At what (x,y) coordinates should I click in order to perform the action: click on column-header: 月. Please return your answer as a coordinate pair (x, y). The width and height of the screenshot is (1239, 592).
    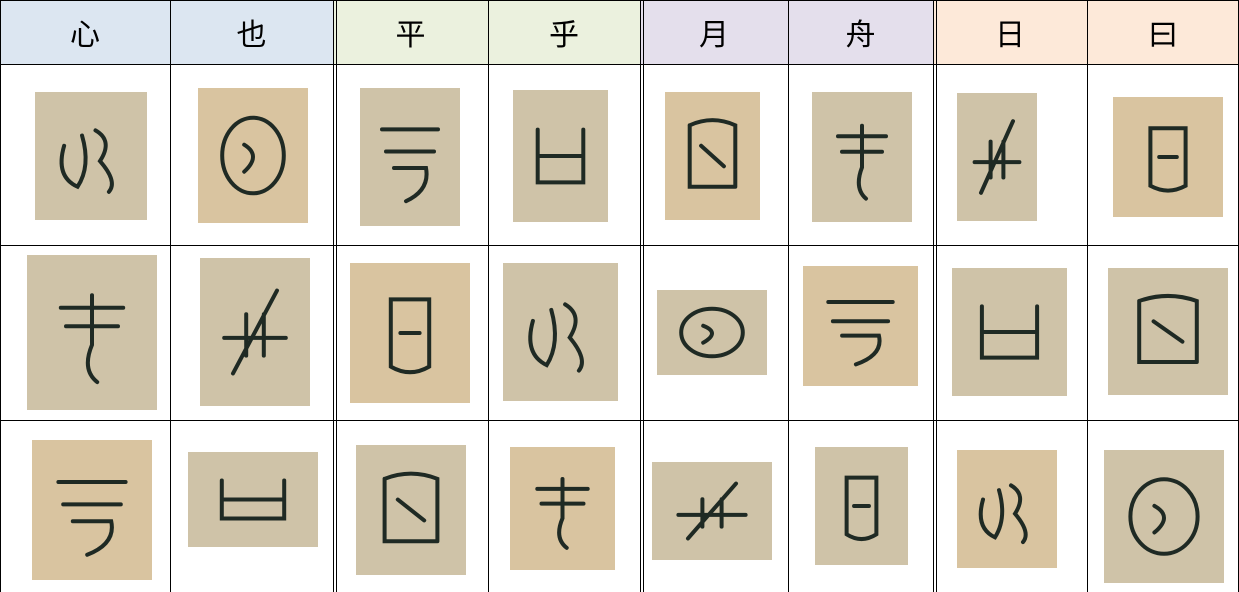
    Looking at the image, I should click on (714, 35).